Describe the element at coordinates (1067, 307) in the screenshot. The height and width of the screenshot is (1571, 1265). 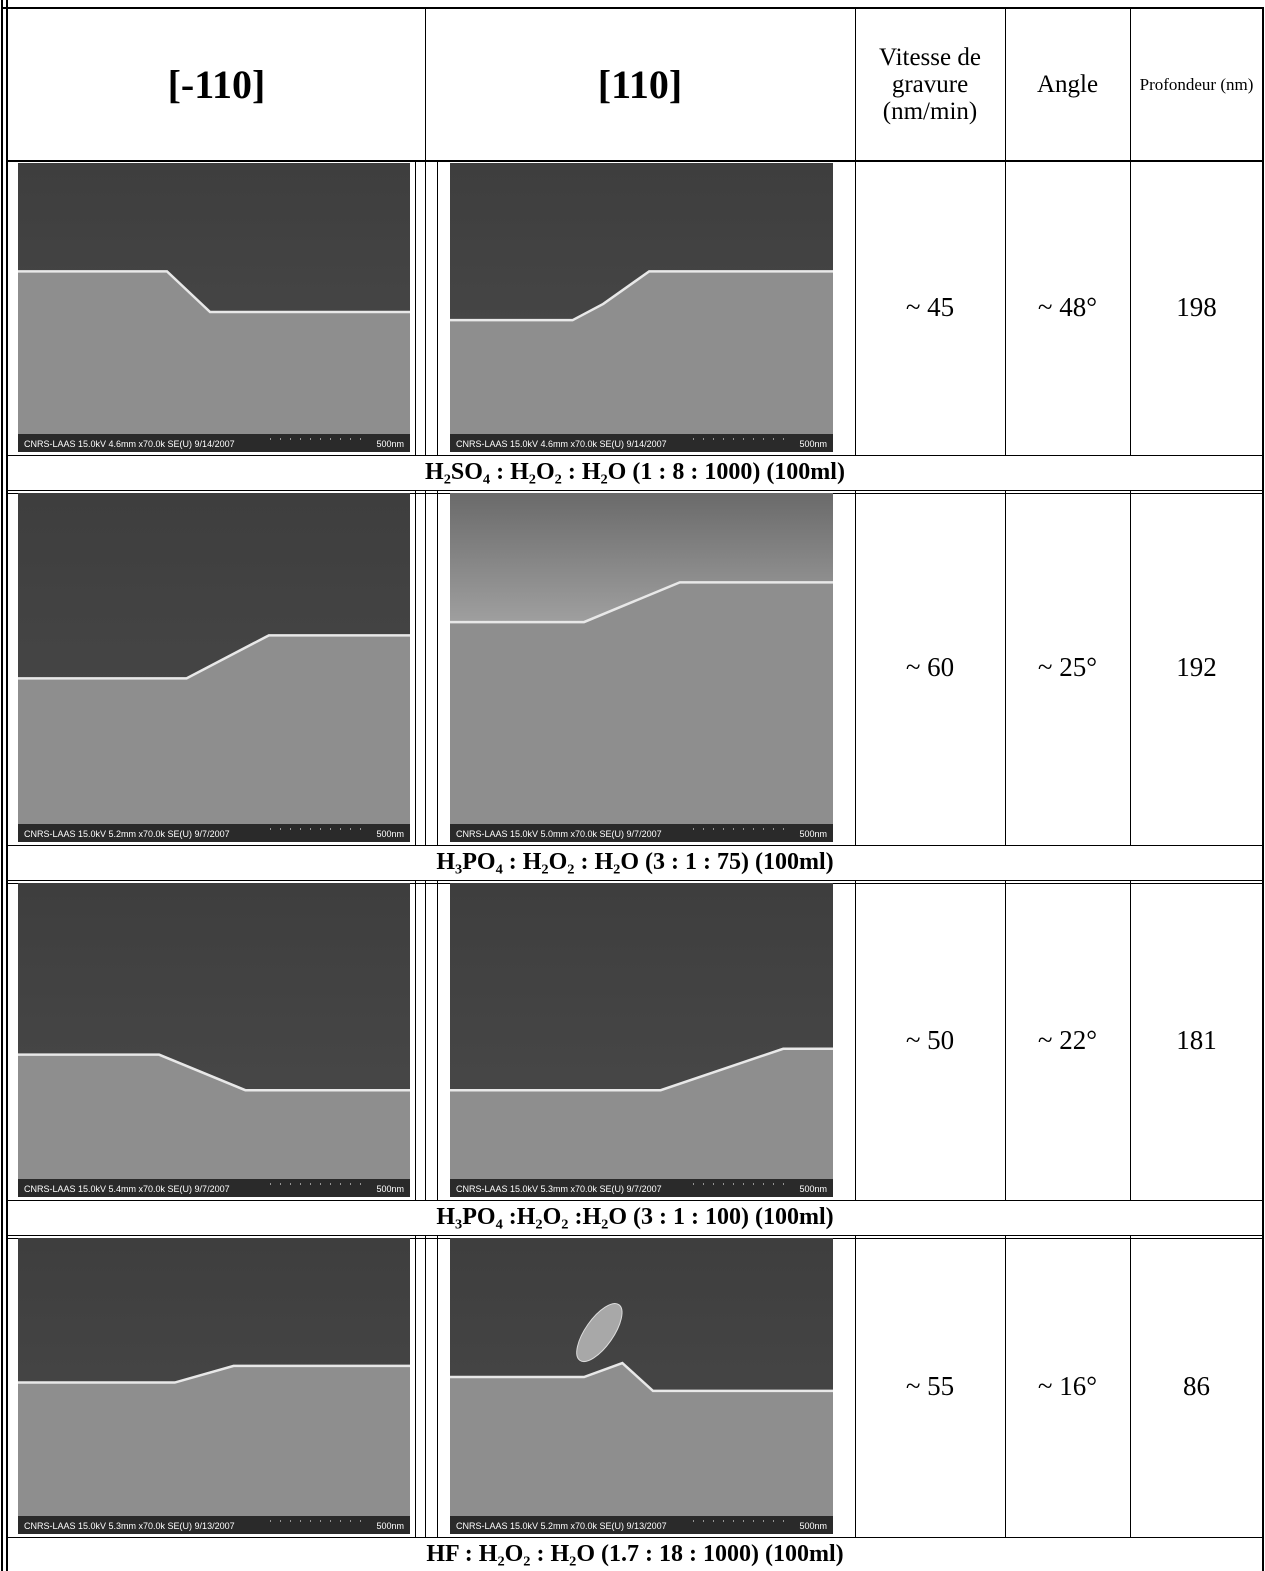
I see `cell-value: ~ 48°` at that location.